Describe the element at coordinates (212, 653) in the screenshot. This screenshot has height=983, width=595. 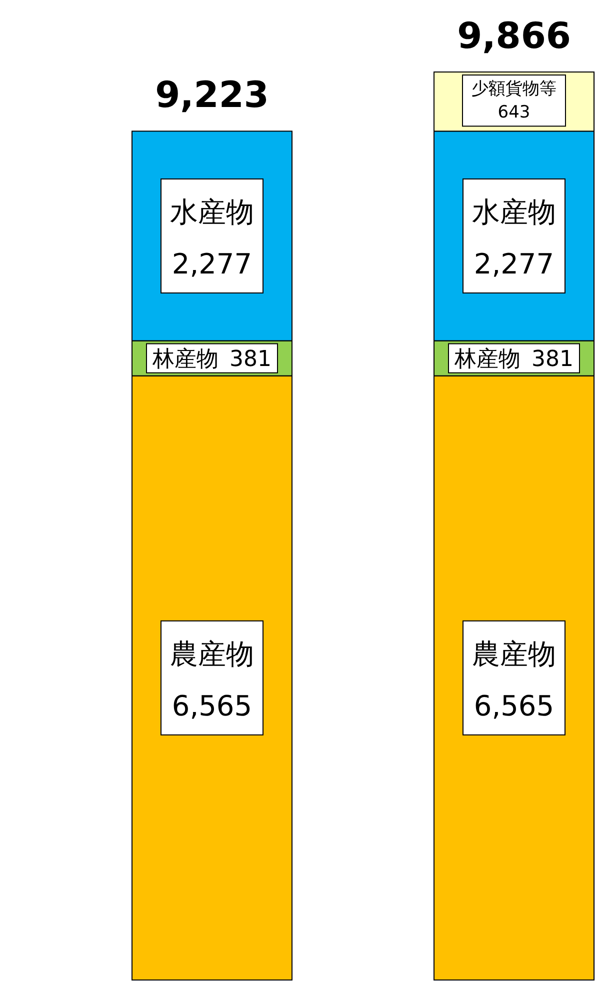
I see `series-label: 農産物` at that location.